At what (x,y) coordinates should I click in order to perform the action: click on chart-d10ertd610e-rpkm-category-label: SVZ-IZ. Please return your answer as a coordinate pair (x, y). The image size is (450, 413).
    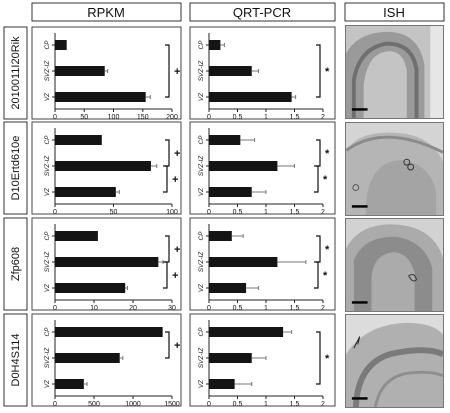
    Looking at the image, I should click on (47, 166).